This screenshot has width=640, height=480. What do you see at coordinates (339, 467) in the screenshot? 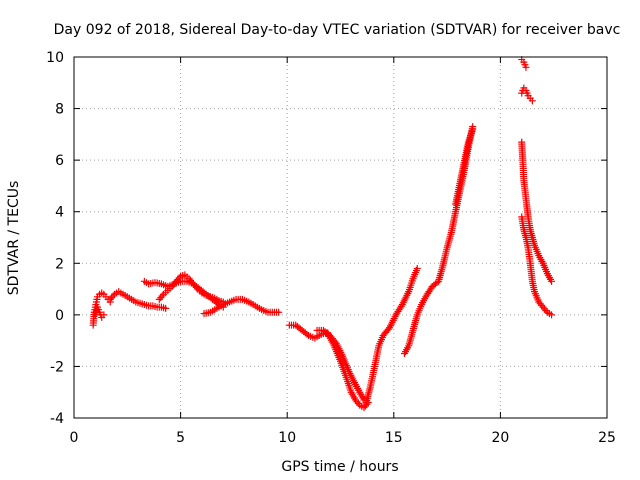
I see `x-axis-label: GPS time / hours` at bounding box center [339, 467].